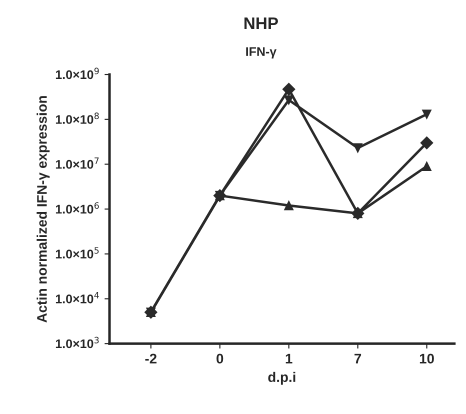 This screenshot has width=466, height=414. What do you see at coordinates (282, 378) in the screenshot?
I see `x-axis-title: d.p.i` at bounding box center [282, 378].